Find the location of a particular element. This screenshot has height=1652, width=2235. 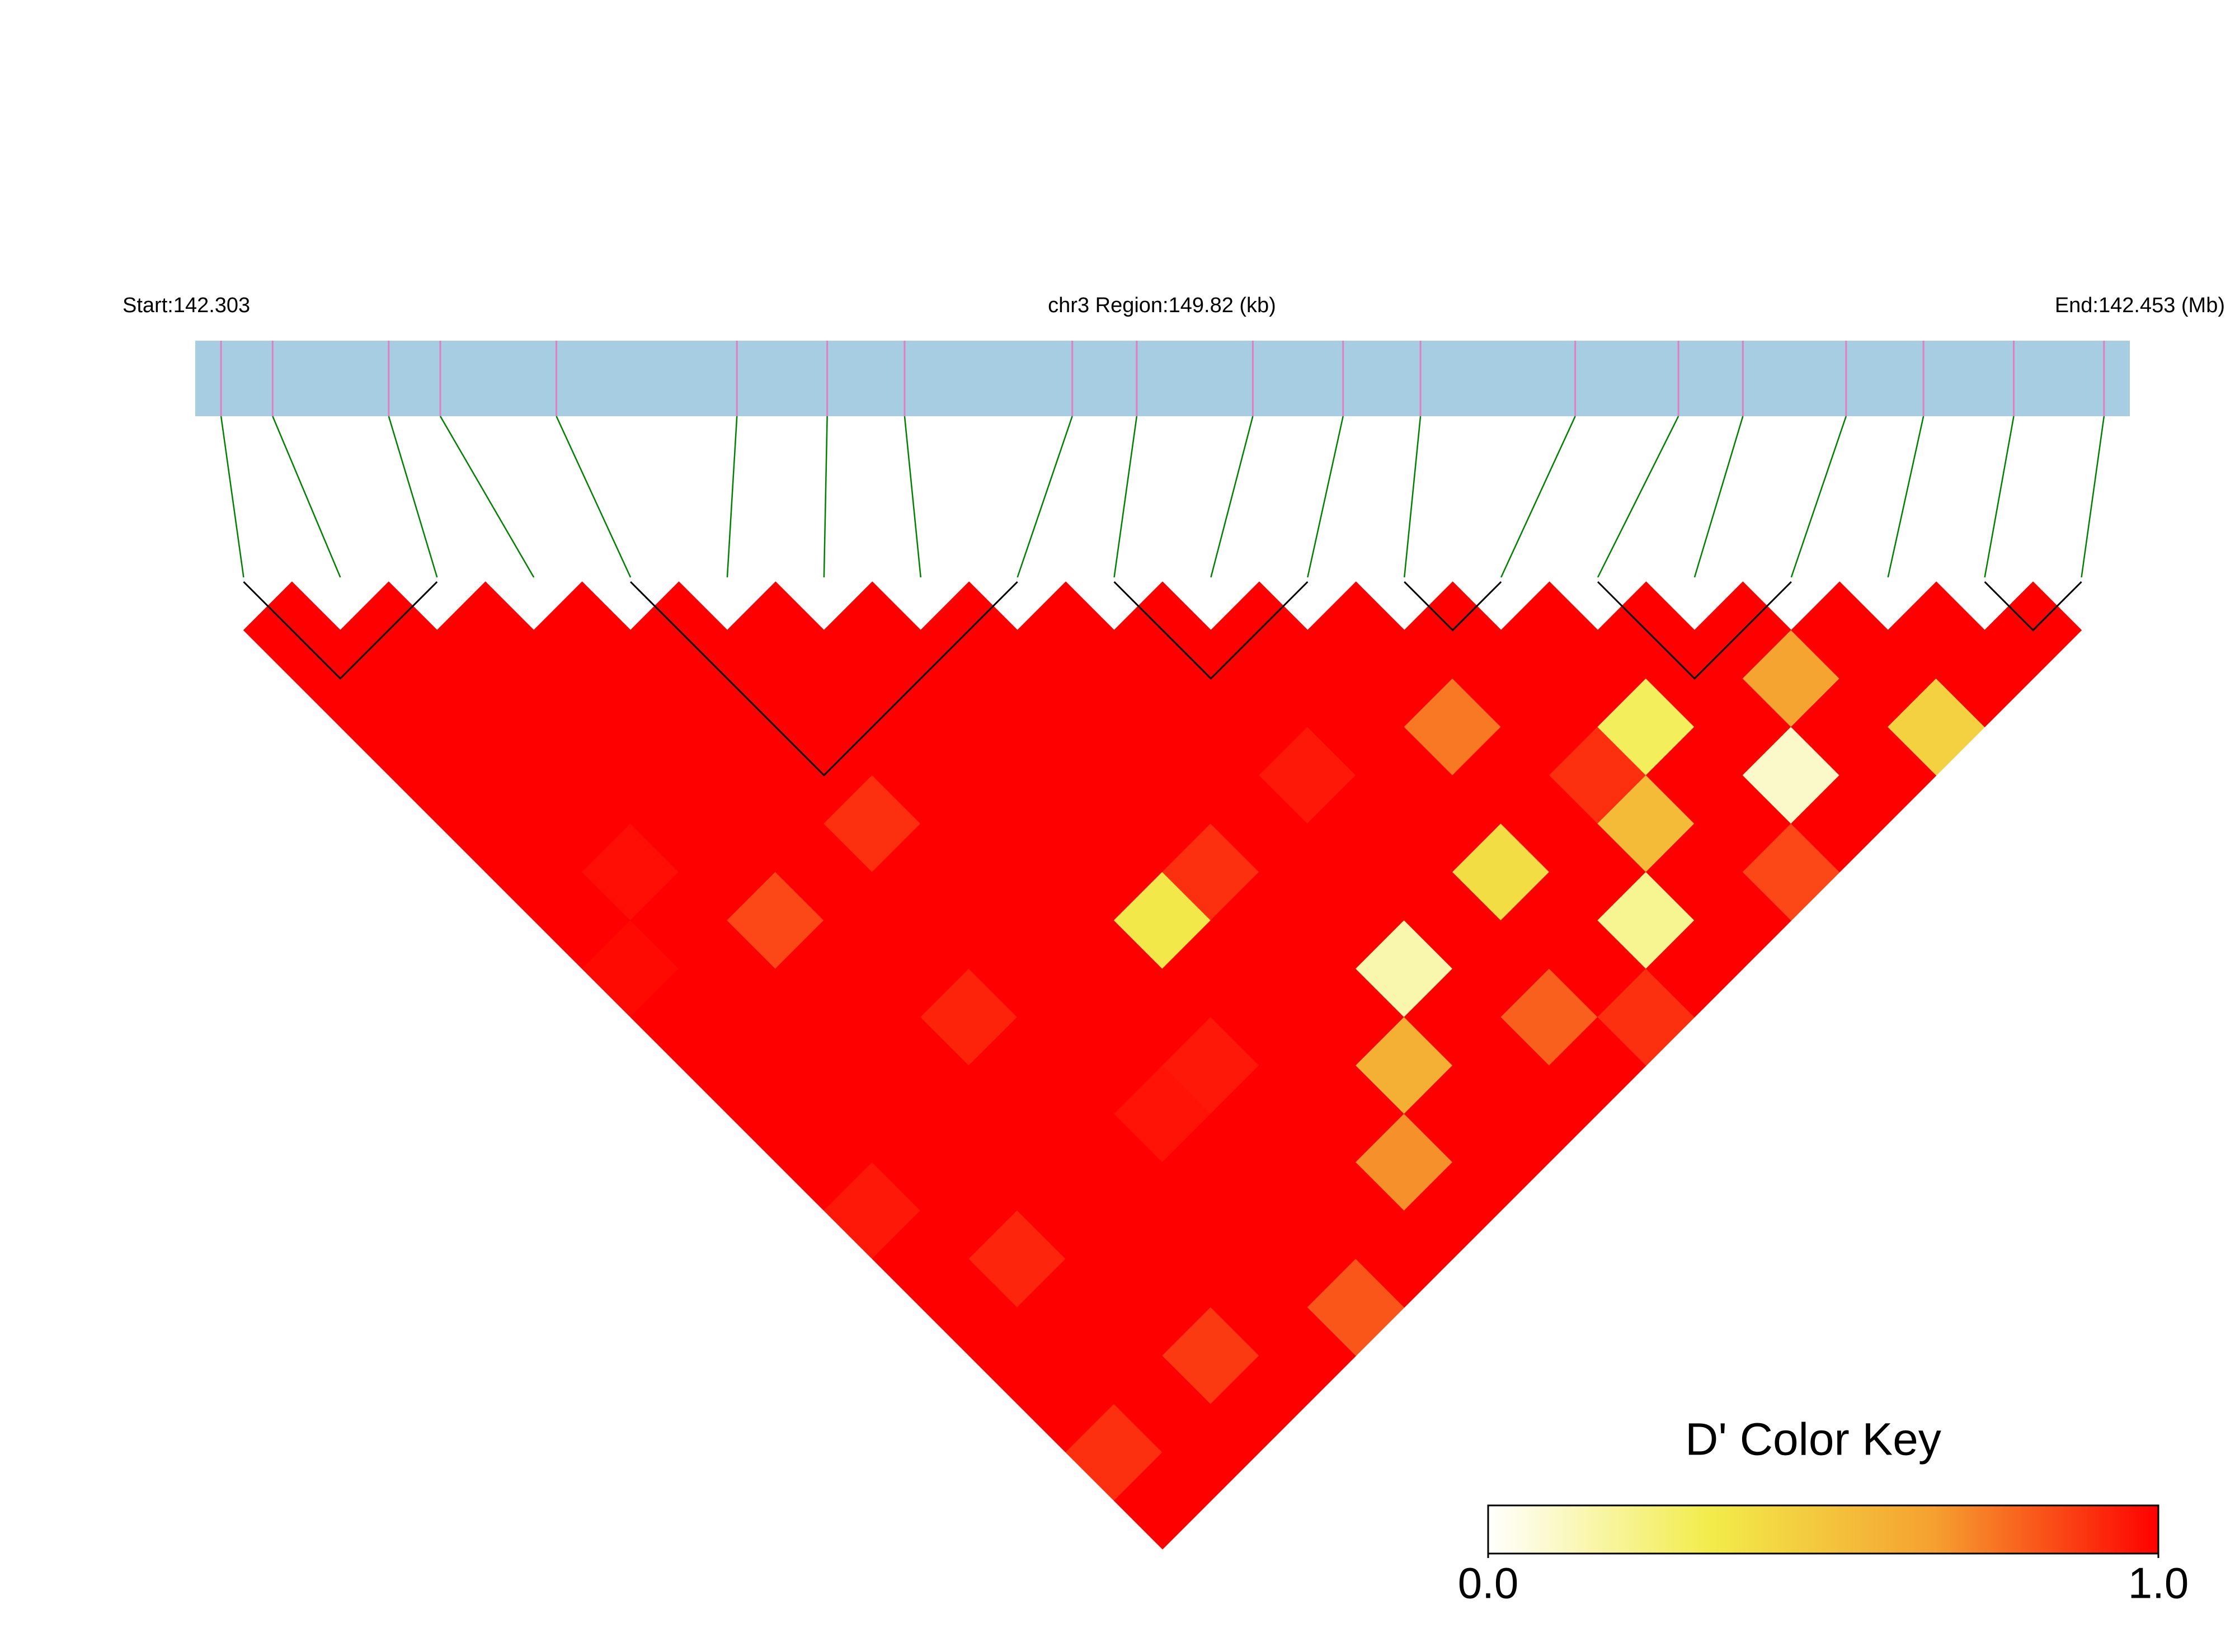

end-label: End:142.453 (Mb) is located at coordinates (2140, 306).